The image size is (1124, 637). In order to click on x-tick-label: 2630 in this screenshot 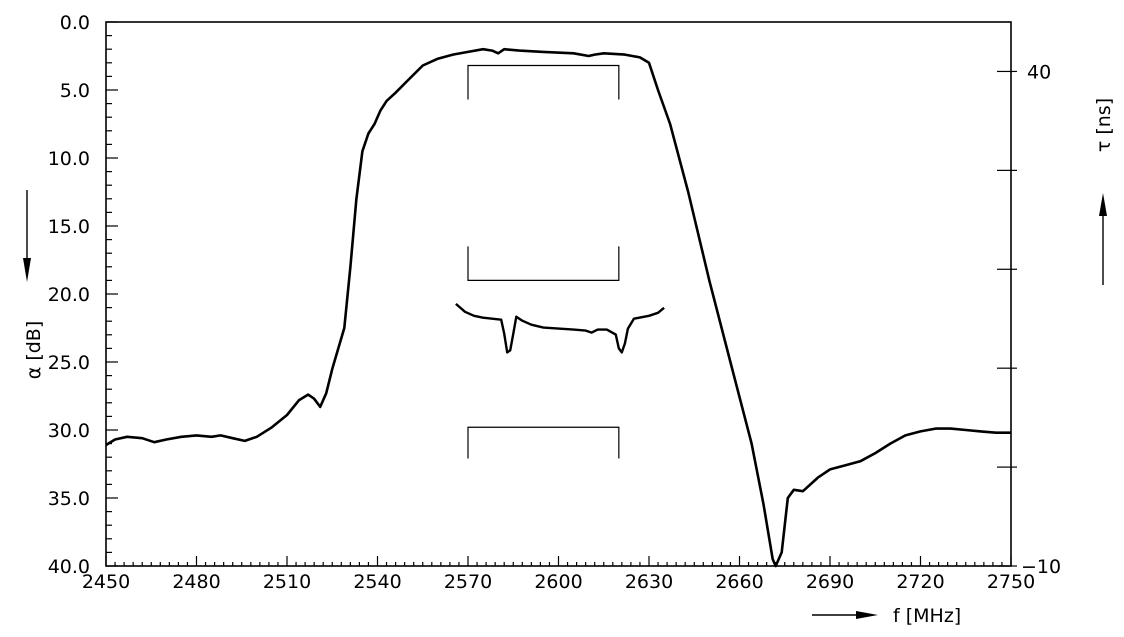, I will do `click(649, 582)`.